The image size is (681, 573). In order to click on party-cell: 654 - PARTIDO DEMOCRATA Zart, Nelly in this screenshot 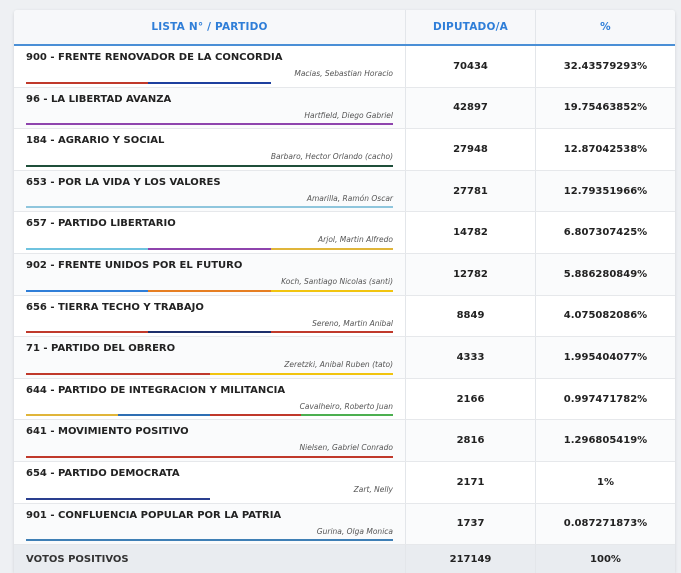, I will do `click(210, 482)`.